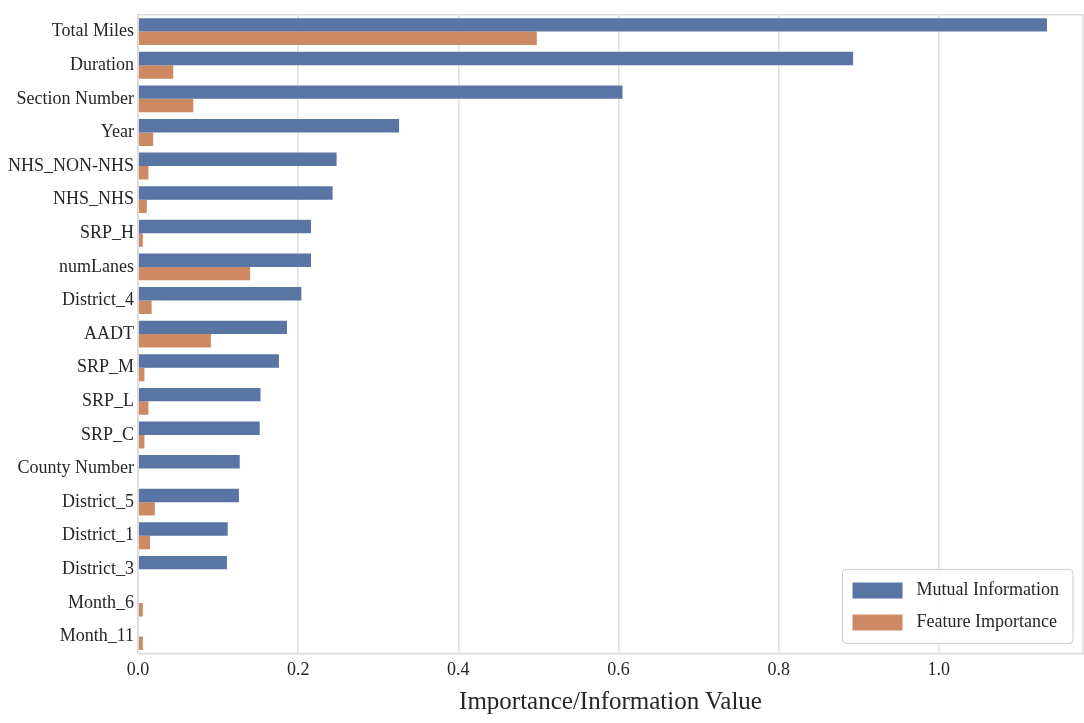 This screenshot has height=723, width=1084. Describe the element at coordinates (71, 164) in the screenshot. I see `y-tick-label: NHS_NON-NHS` at that location.